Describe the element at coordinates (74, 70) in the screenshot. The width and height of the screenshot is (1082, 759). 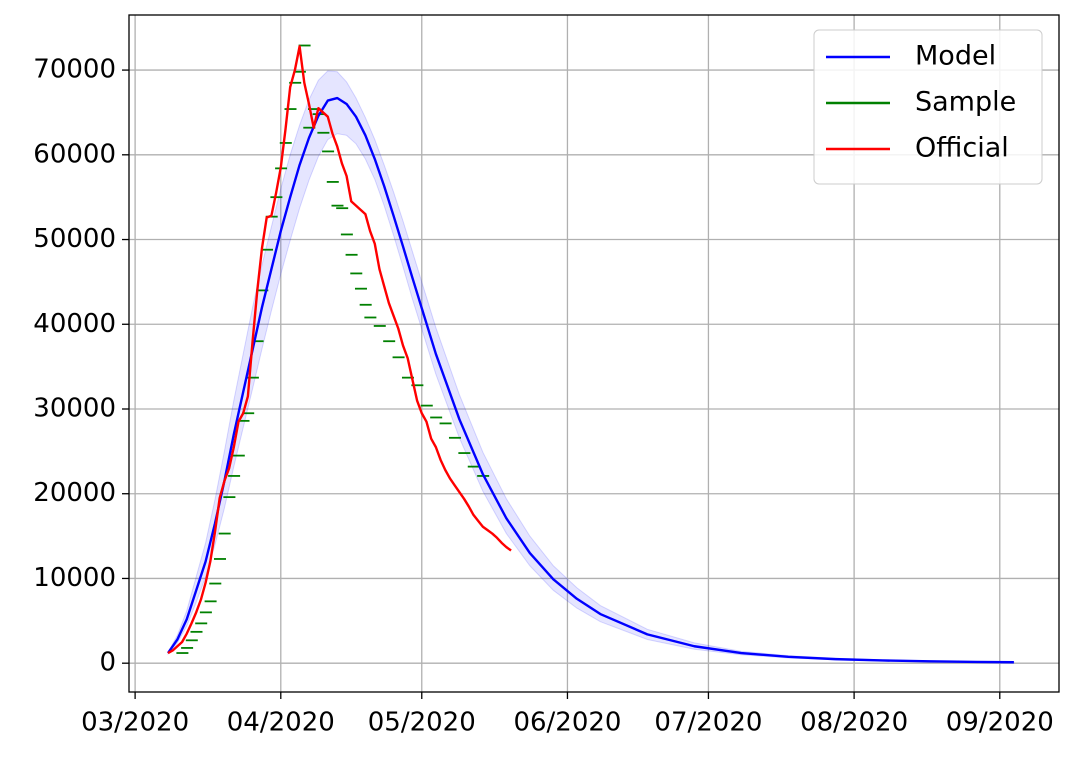
I see `y-tick-label: 70000` at that location.